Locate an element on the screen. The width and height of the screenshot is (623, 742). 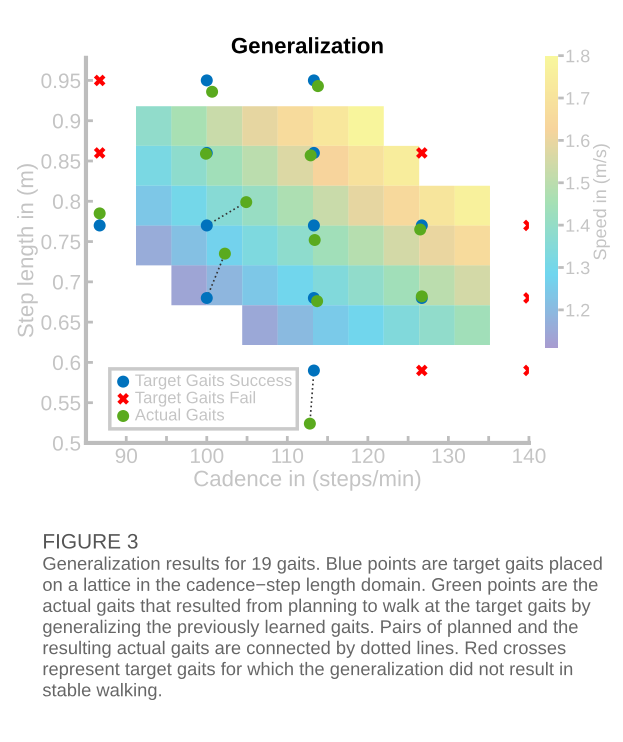
y-tick-label: 0.65 is located at coordinates (60, 322).